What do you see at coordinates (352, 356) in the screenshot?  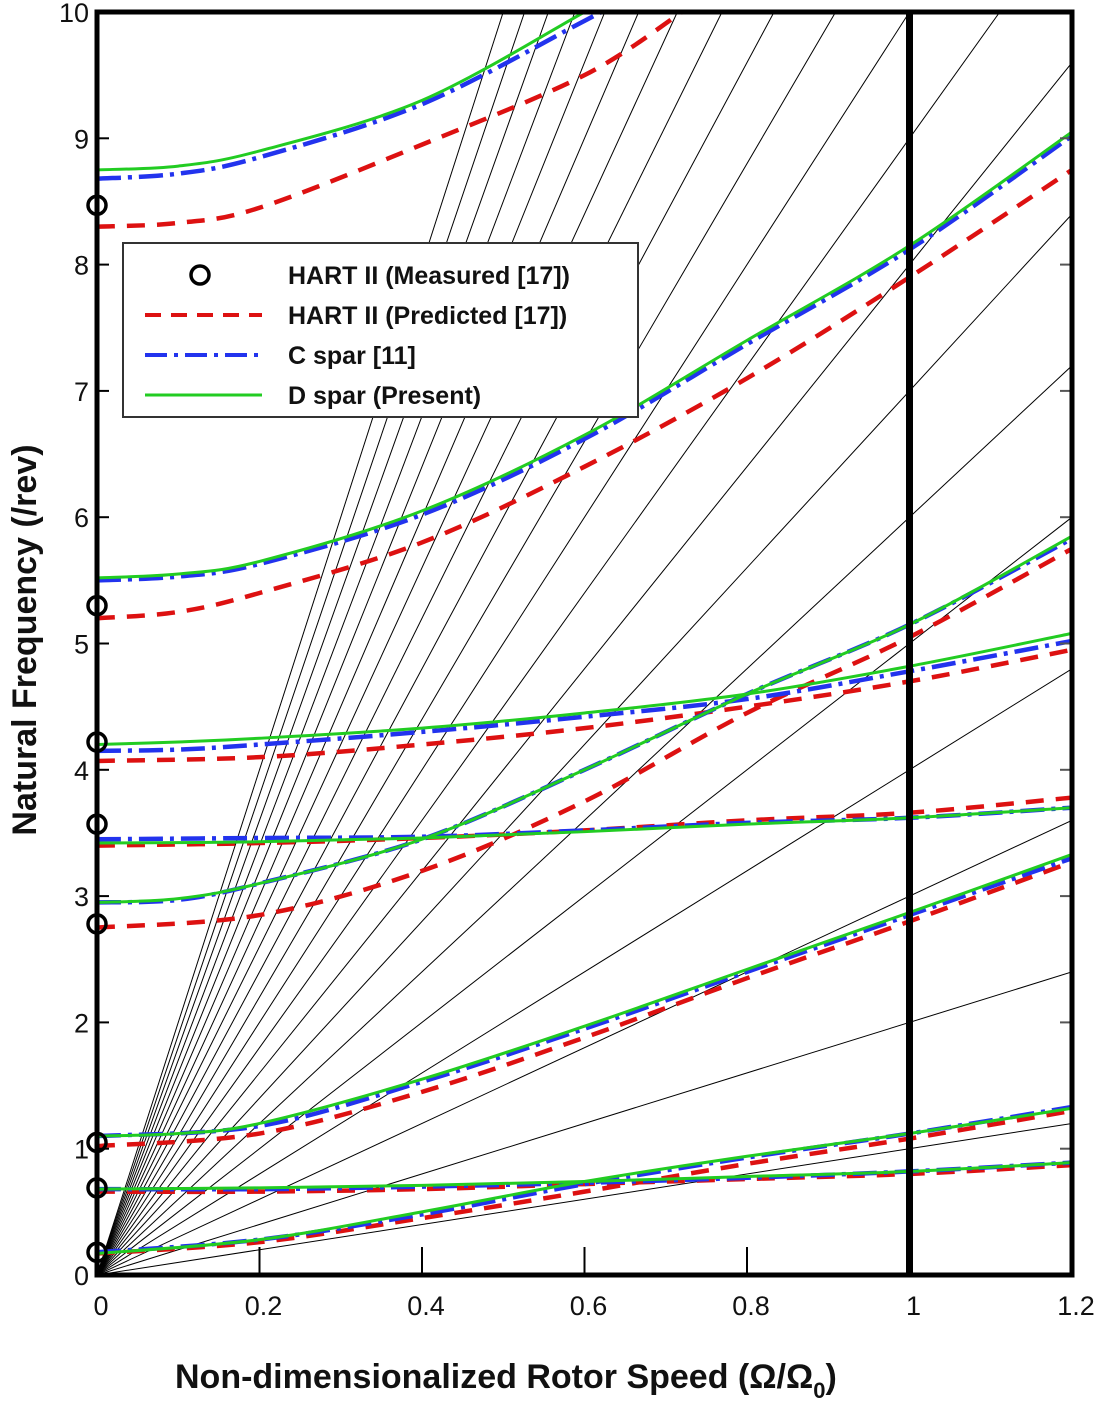 I see `legend-label-c-spar: C spar [11]` at bounding box center [352, 356].